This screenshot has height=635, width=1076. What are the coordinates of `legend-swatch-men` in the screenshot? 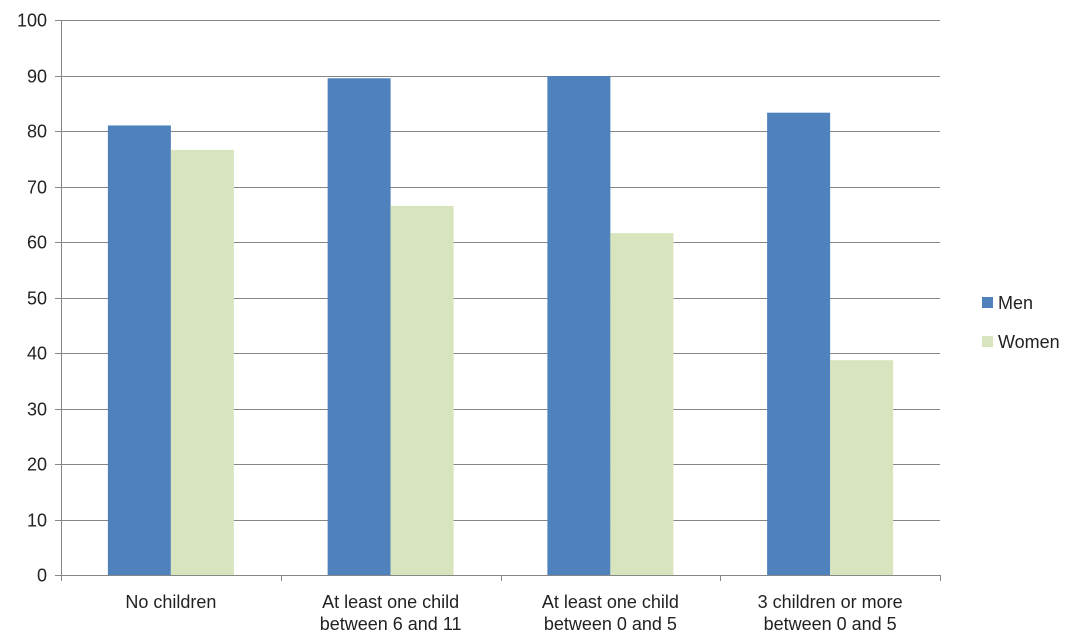 It's located at (987, 302).